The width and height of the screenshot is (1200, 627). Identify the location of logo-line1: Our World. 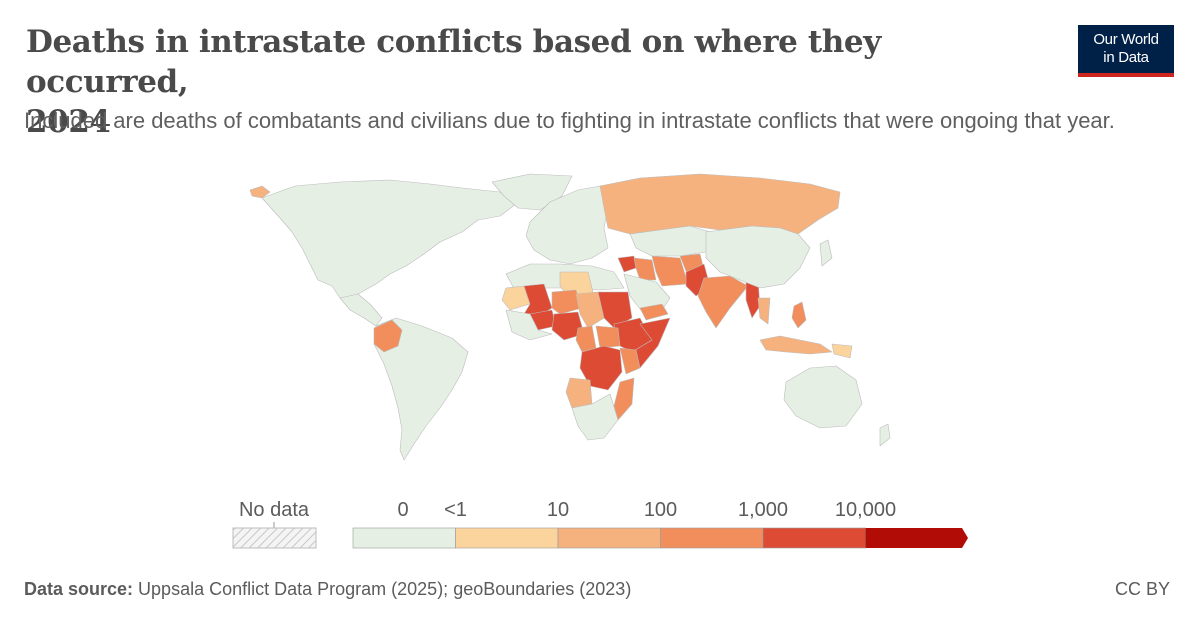
(1126, 39).